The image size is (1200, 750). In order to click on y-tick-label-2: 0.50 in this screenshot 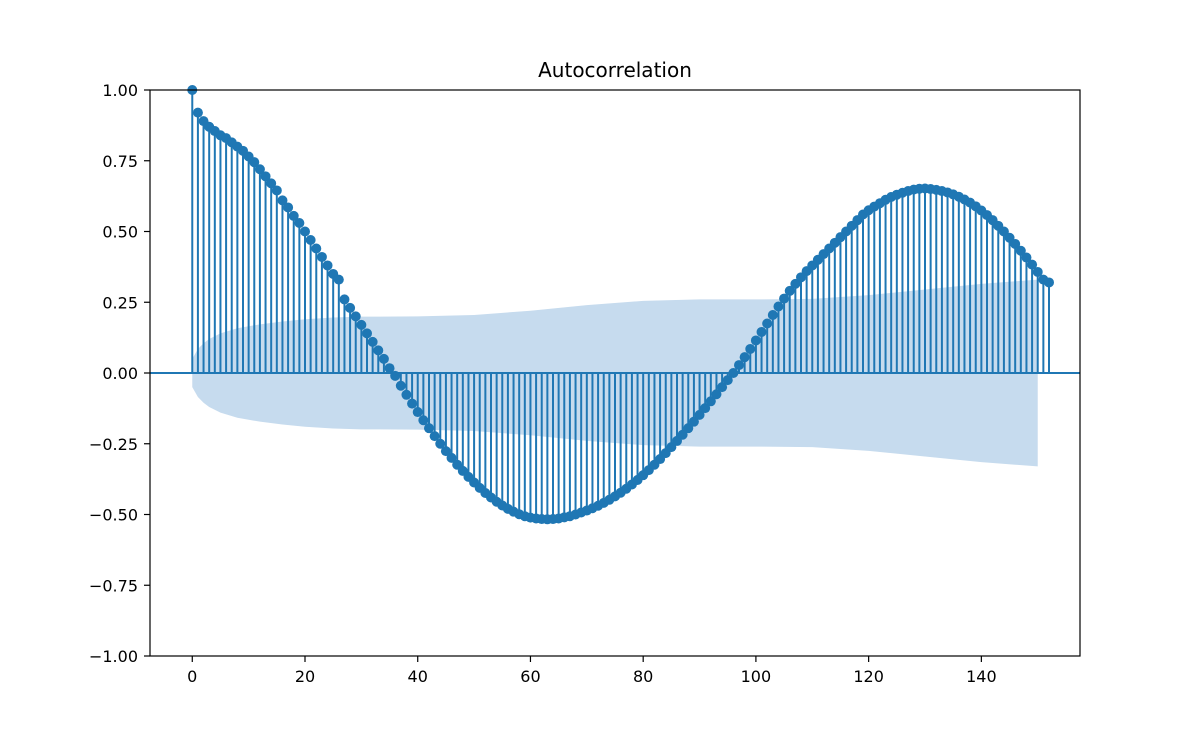, I will do `click(120, 232)`.